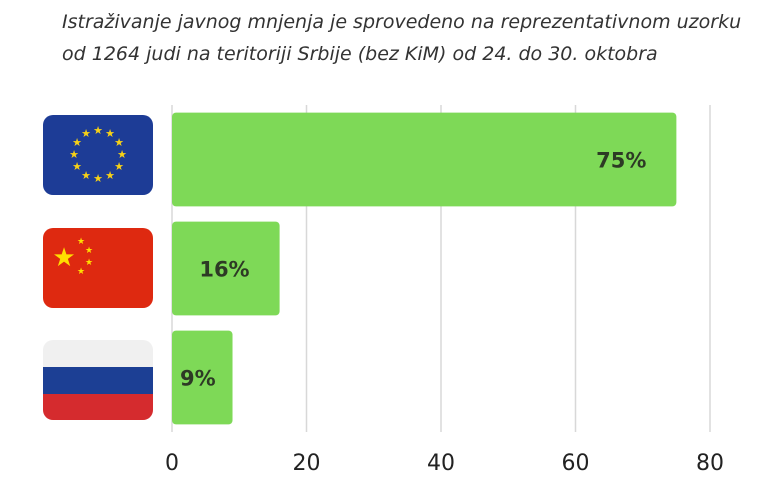  What do you see at coordinates (710, 463) in the screenshot?
I see `x-tick-label: 80` at bounding box center [710, 463].